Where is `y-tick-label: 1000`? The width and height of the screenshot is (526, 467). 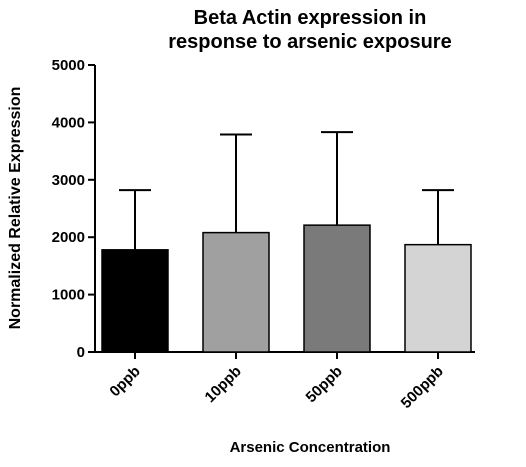 y-tick-label: 1000 is located at coordinates (68, 295).